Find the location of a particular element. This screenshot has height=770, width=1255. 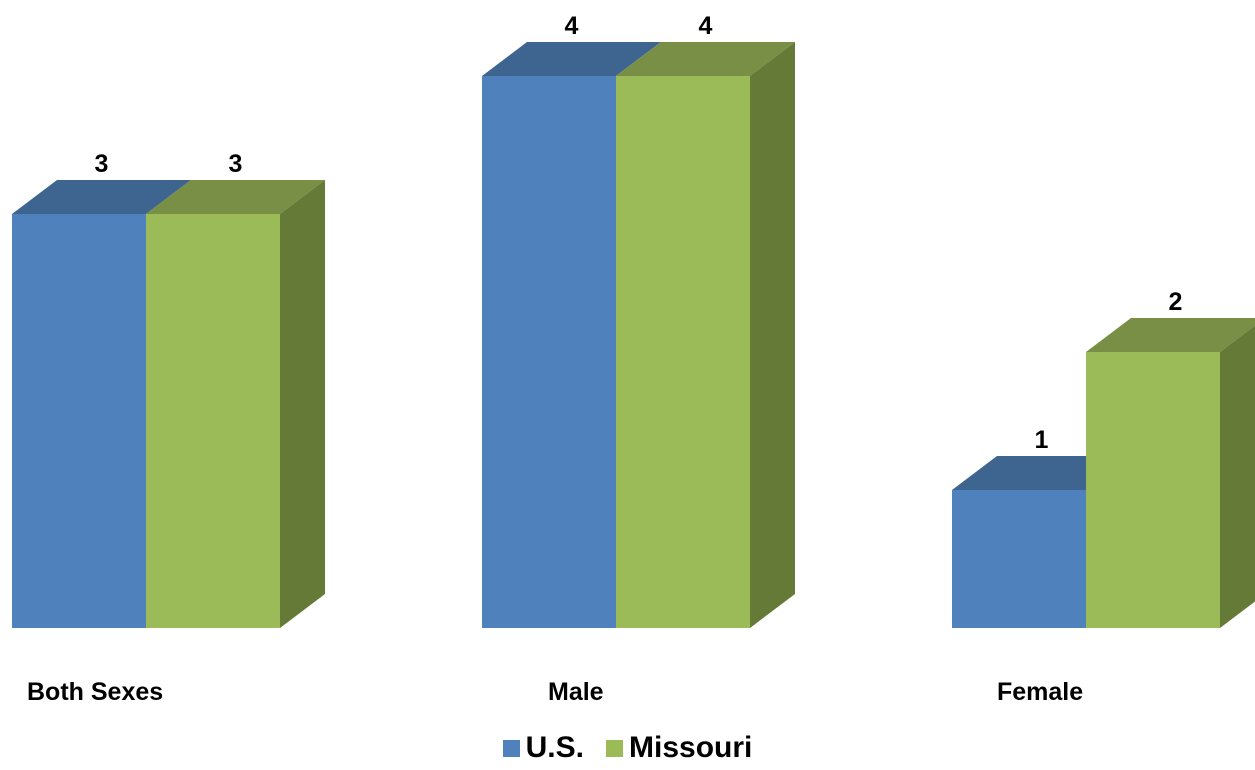

bar-front-u-s-male is located at coordinates (549, 352).